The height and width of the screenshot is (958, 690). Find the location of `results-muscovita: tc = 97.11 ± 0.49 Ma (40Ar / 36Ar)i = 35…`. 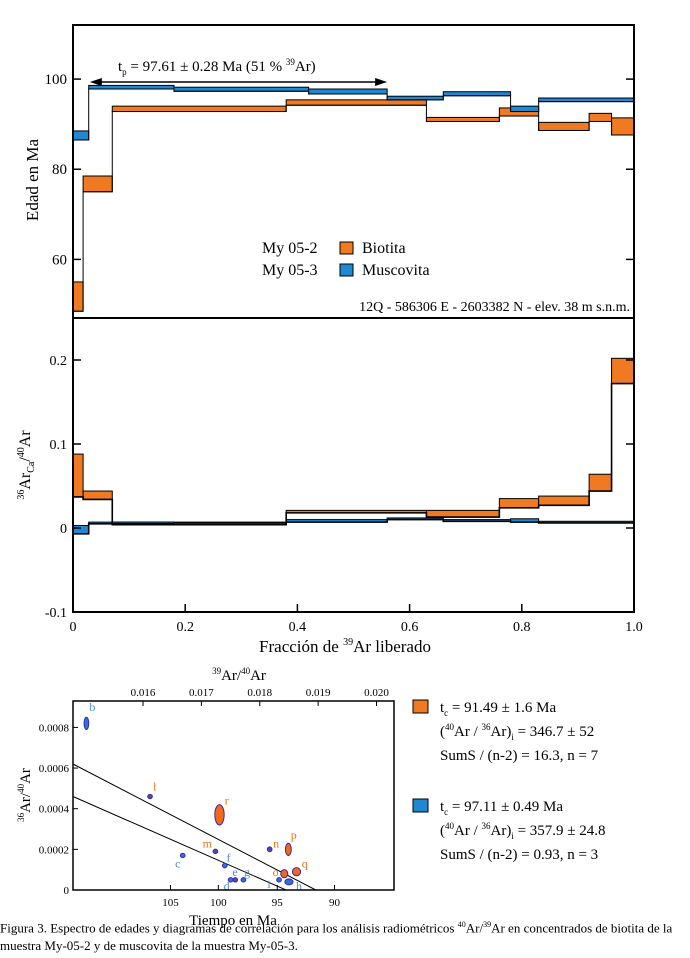

results-muscovita: tc = 97.11 ± 0.49 Ma (40Ar / 36Ar)i = 35… is located at coordinates (509, 830).